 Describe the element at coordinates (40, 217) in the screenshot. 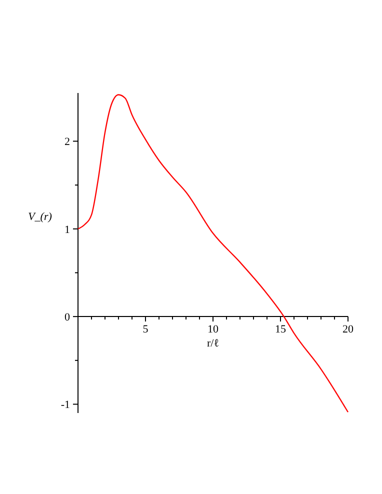

I see `y-axis-title: V_(r)` at that location.